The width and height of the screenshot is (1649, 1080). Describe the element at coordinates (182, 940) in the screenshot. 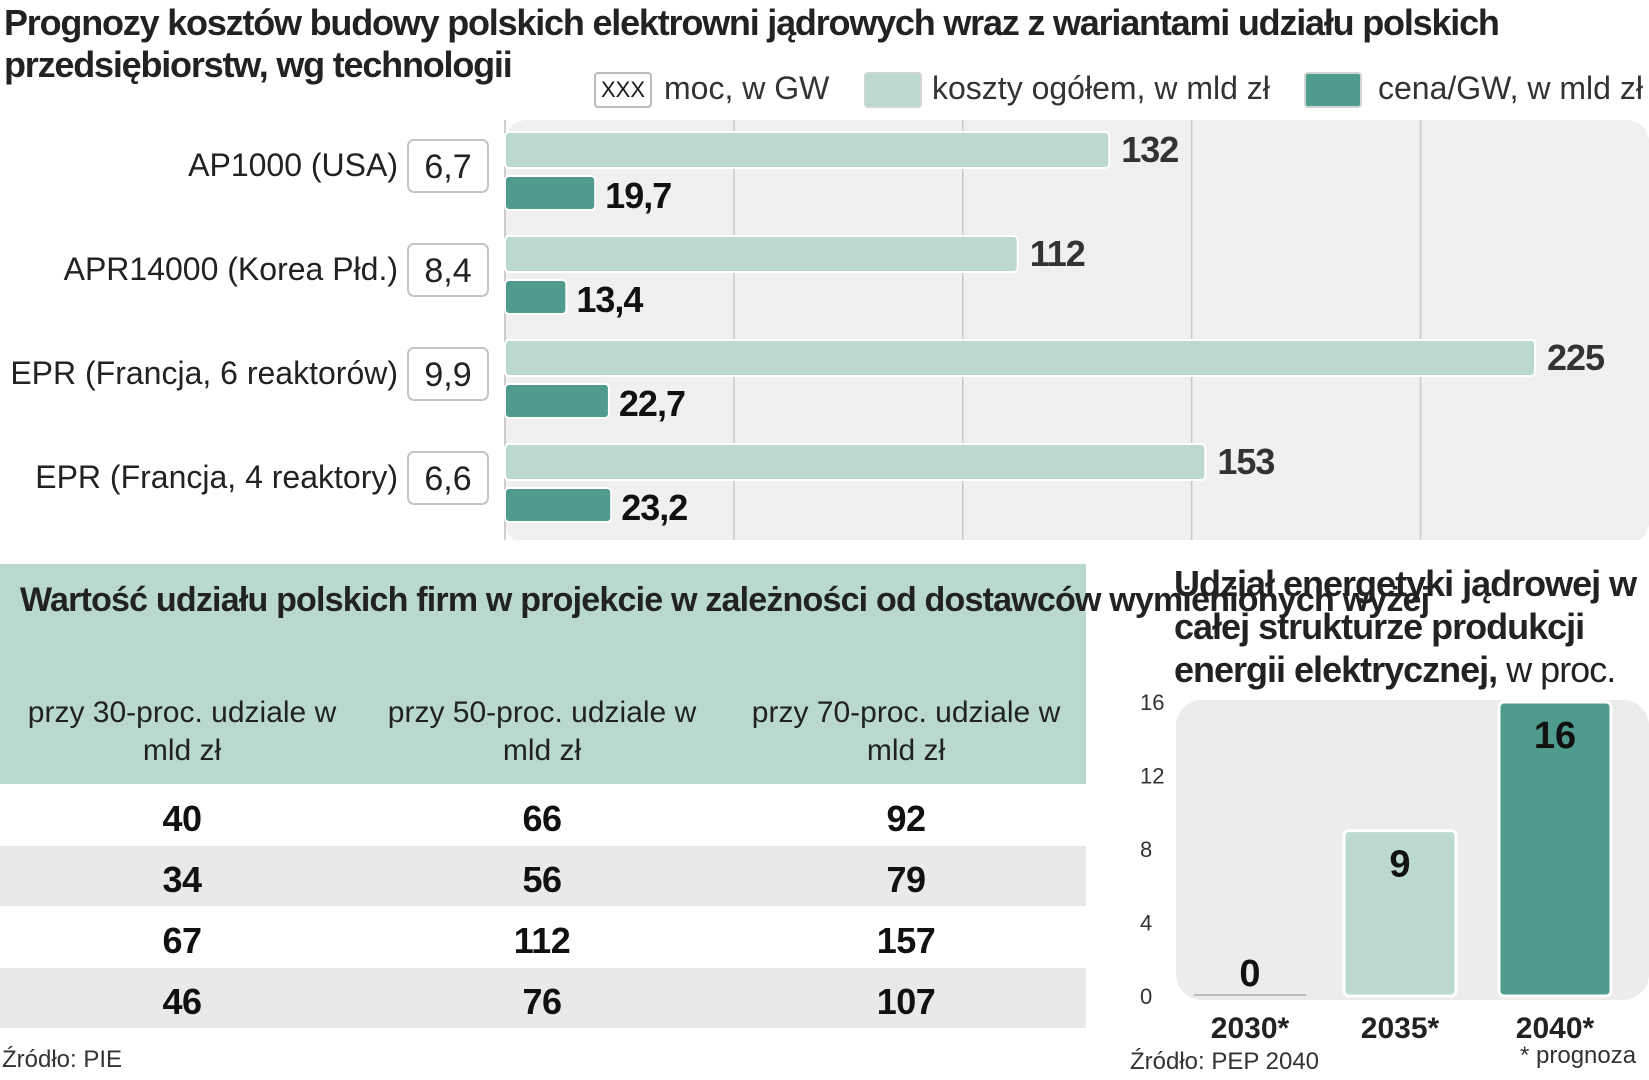

I see `table-cell: 67` at that location.